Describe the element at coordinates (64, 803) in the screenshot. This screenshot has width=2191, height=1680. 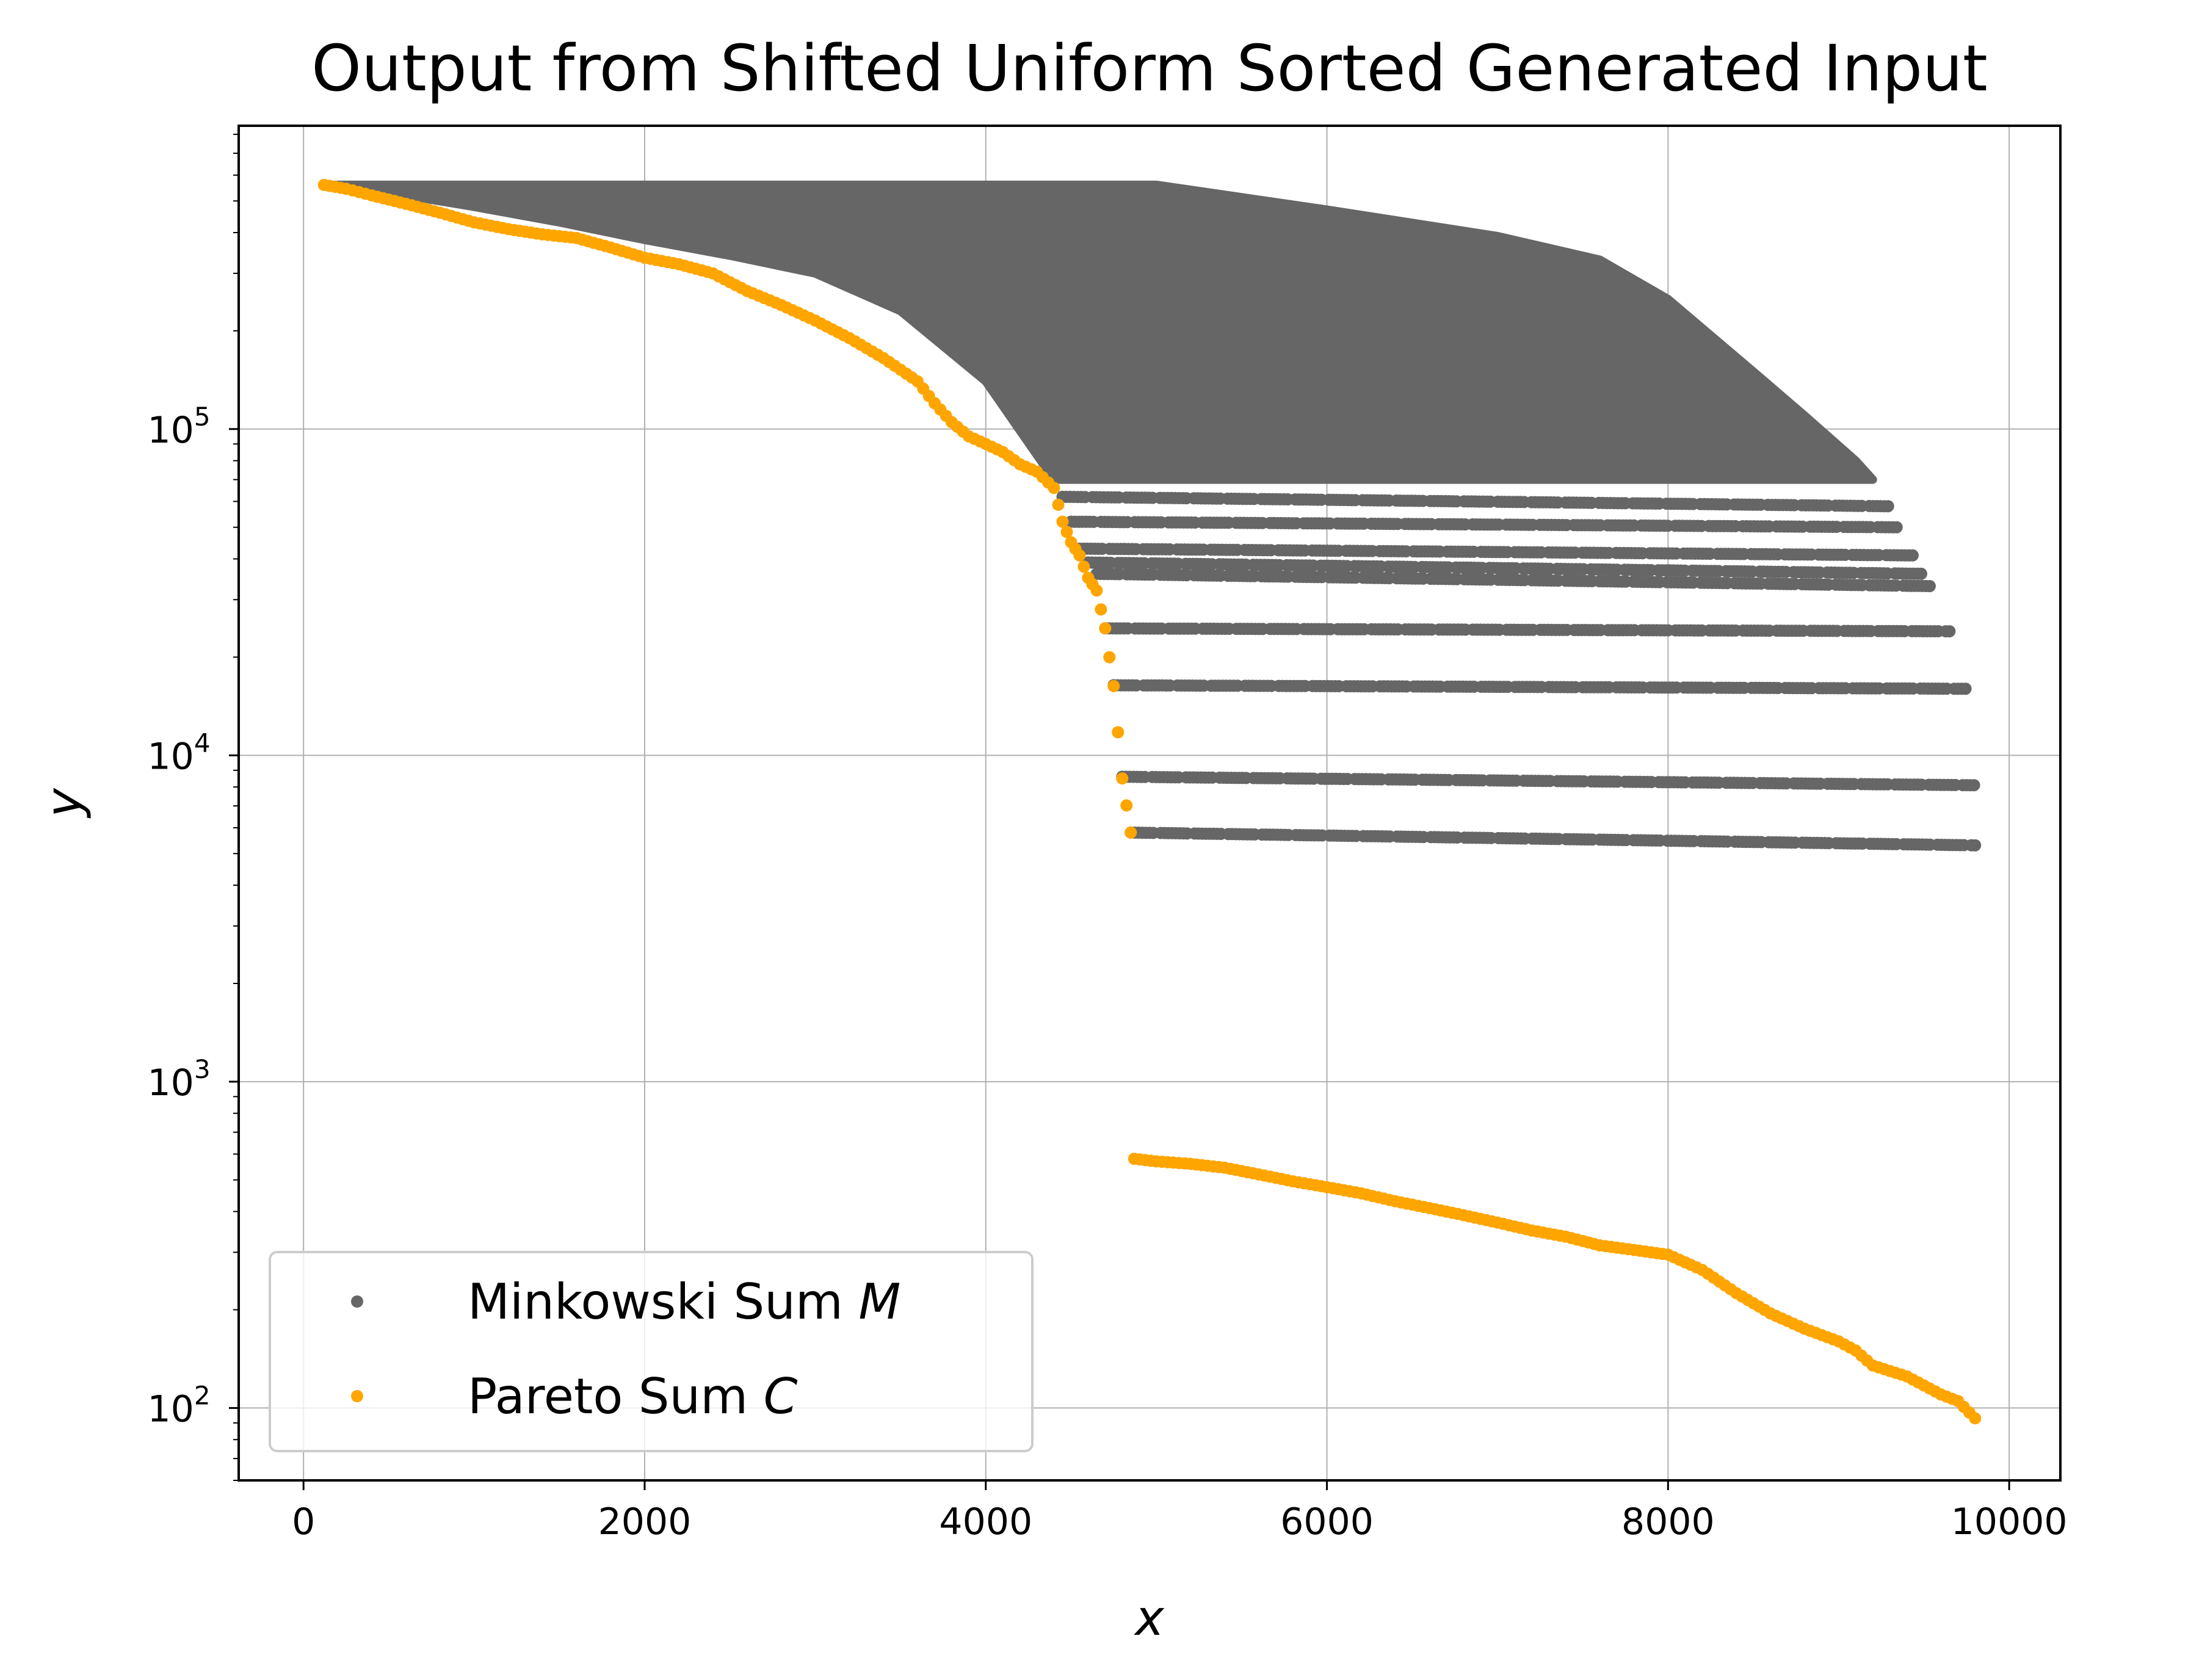
I see `y-axis-label: y` at that location.